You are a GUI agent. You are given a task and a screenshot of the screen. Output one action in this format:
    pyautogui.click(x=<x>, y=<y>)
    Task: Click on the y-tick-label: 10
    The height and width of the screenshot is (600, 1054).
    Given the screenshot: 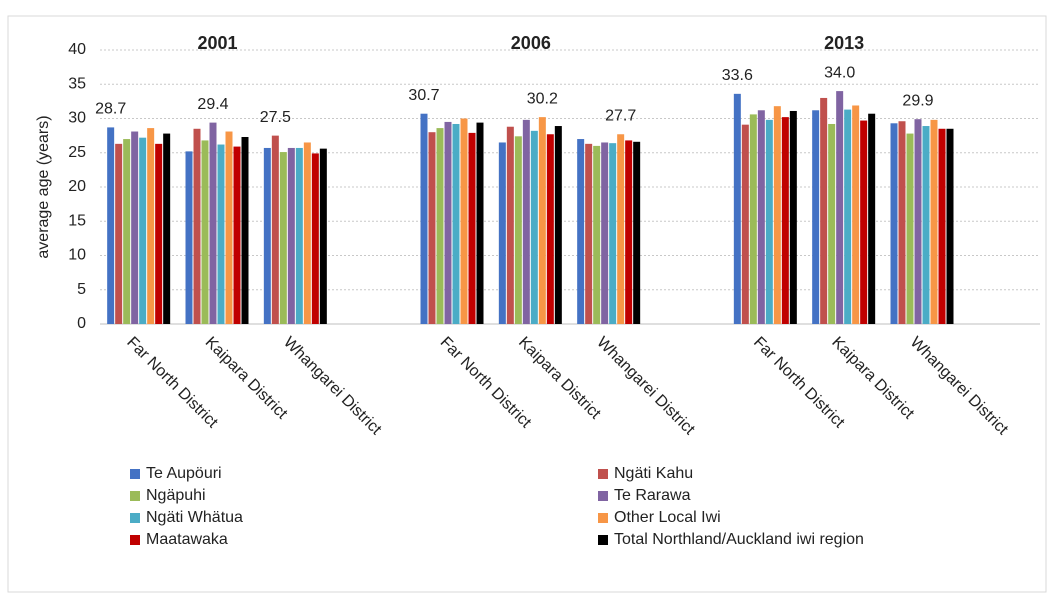 What is the action you would take?
    pyautogui.click(x=77, y=255)
    